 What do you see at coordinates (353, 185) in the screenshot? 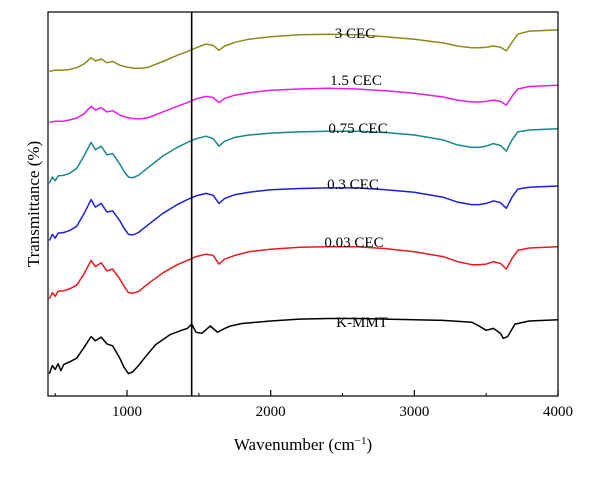
I see `series-label-0-3-cec: 0.3 CEC` at bounding box center [353, 185].